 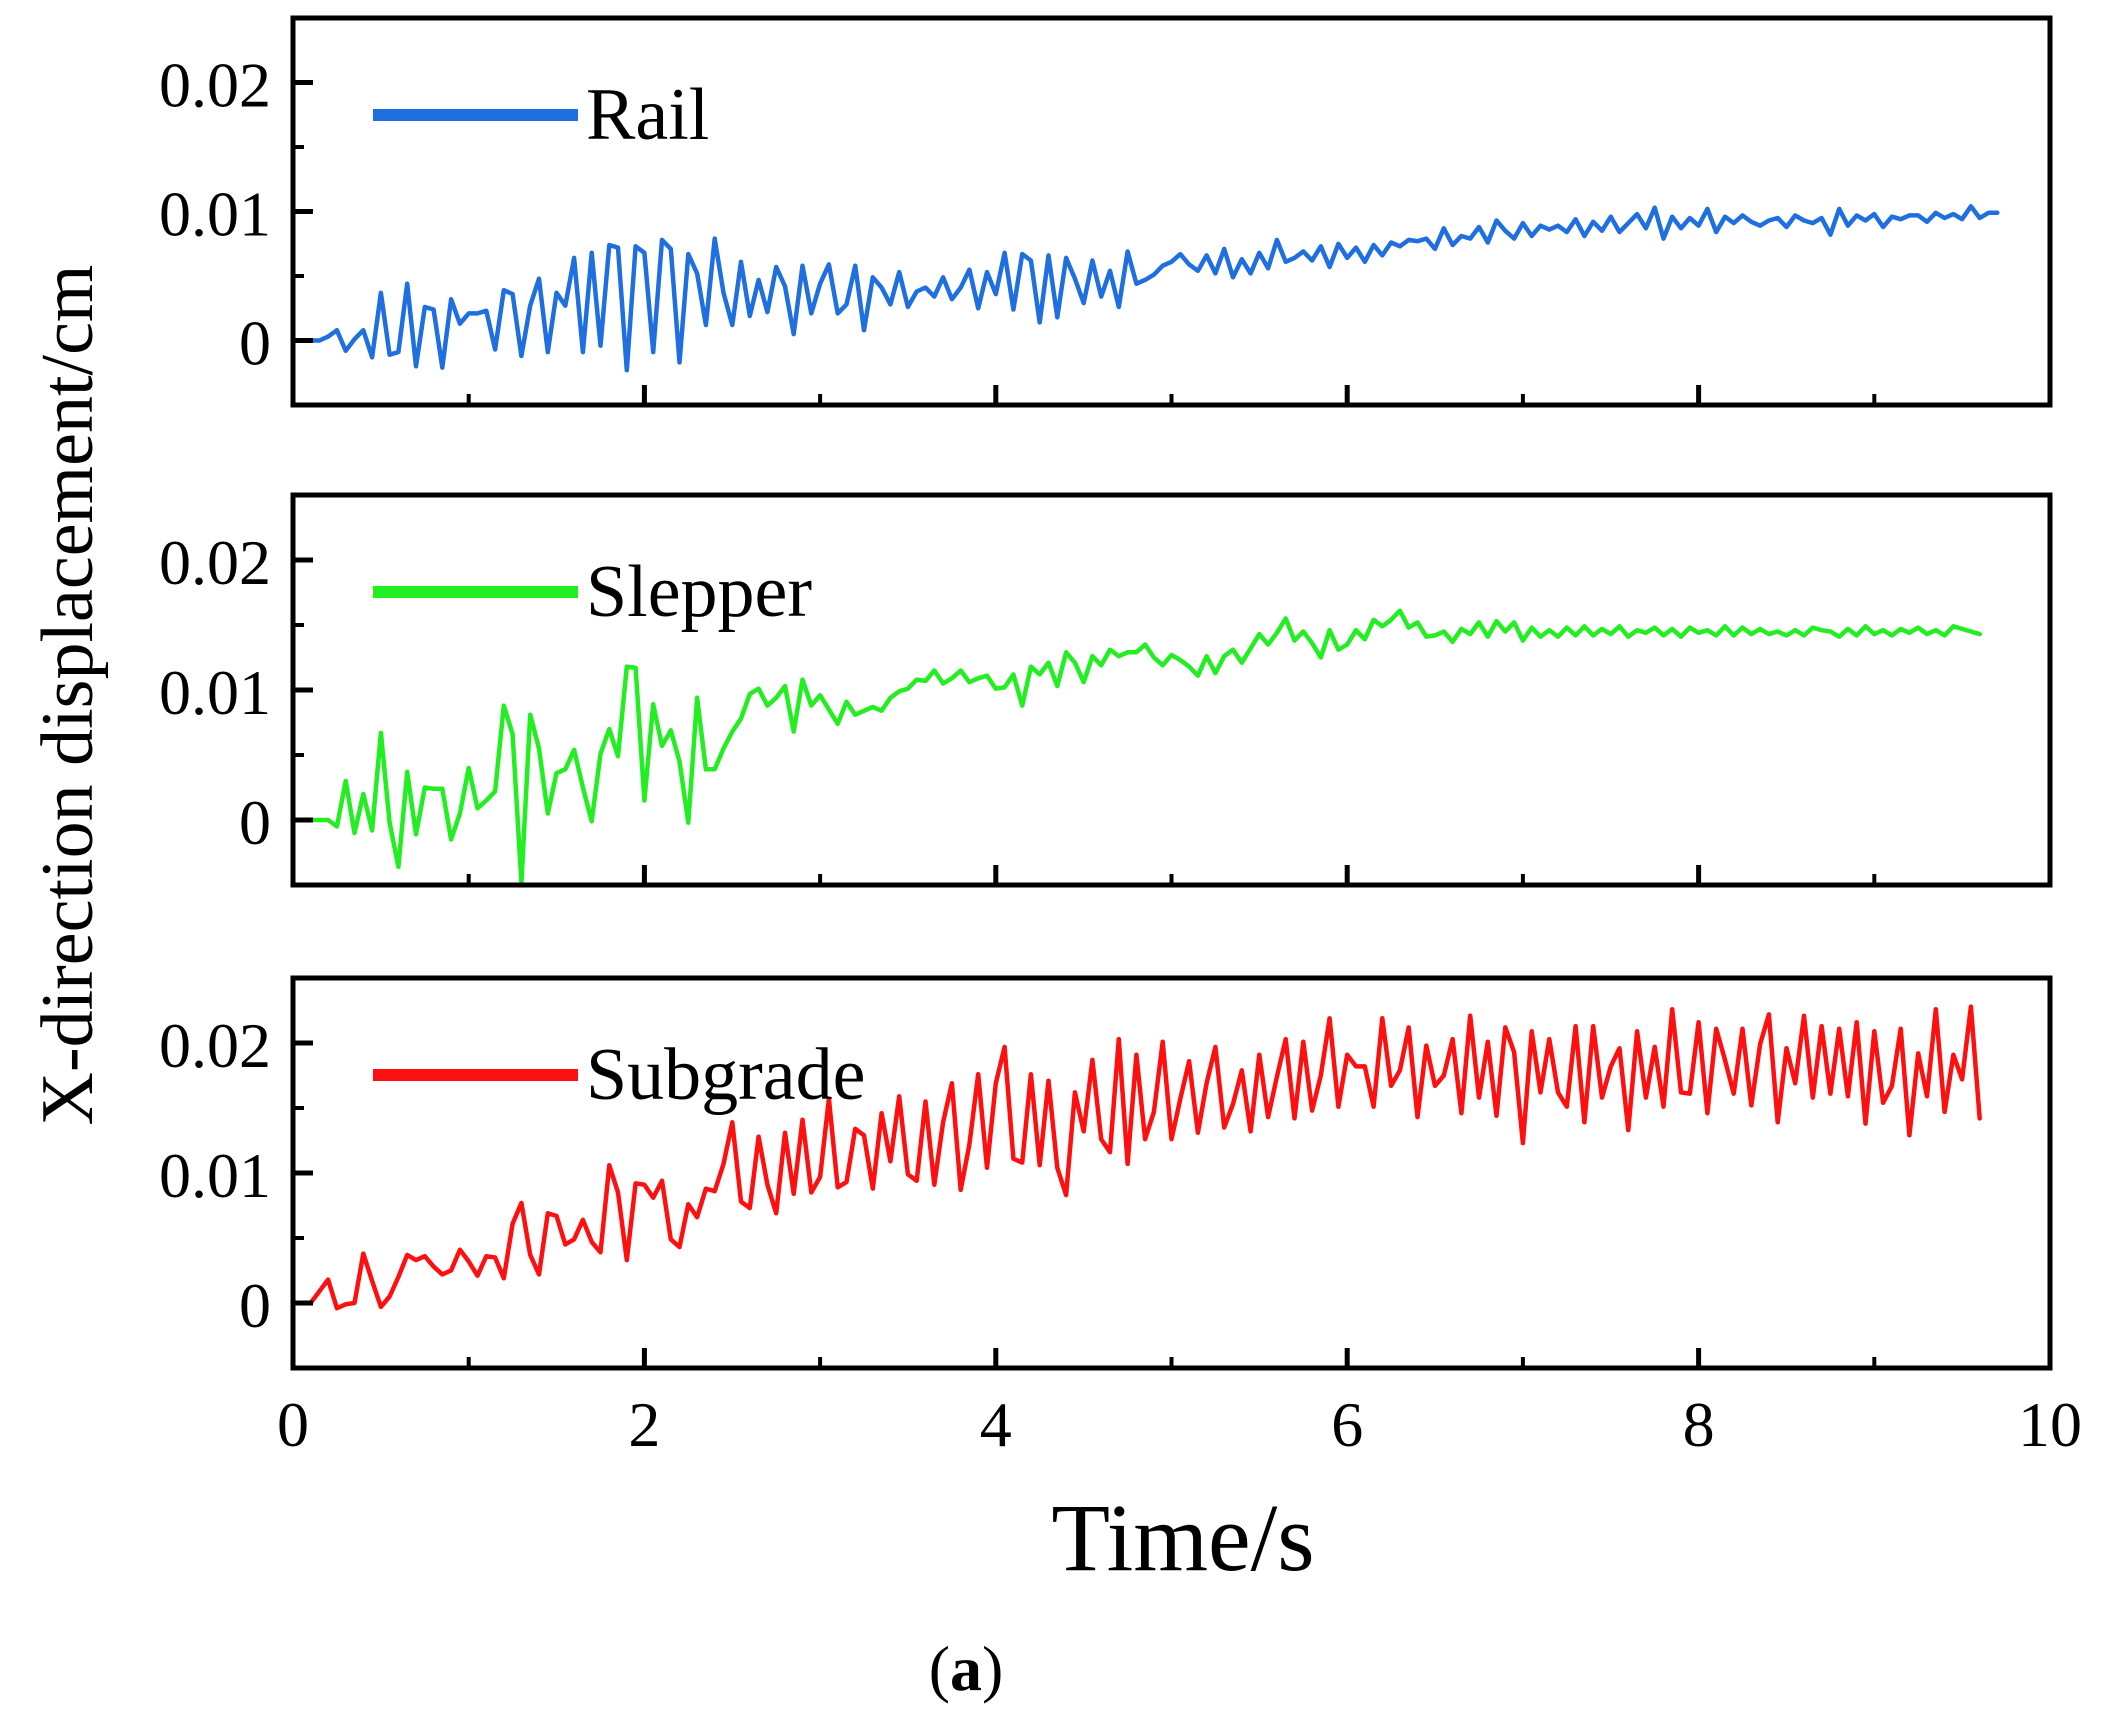 I want to click on series-line-slepper, so click(x=1136, y=746).